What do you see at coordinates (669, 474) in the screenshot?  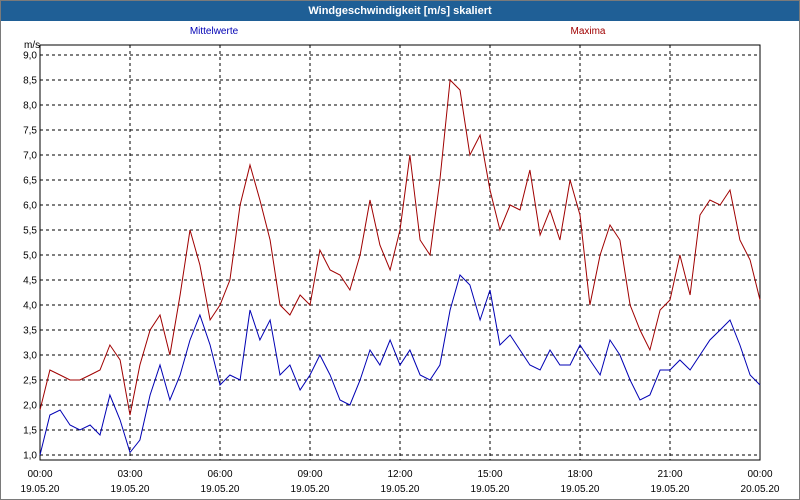 I see `x-tick-time: 21:00` at bounding box center [669, 474].